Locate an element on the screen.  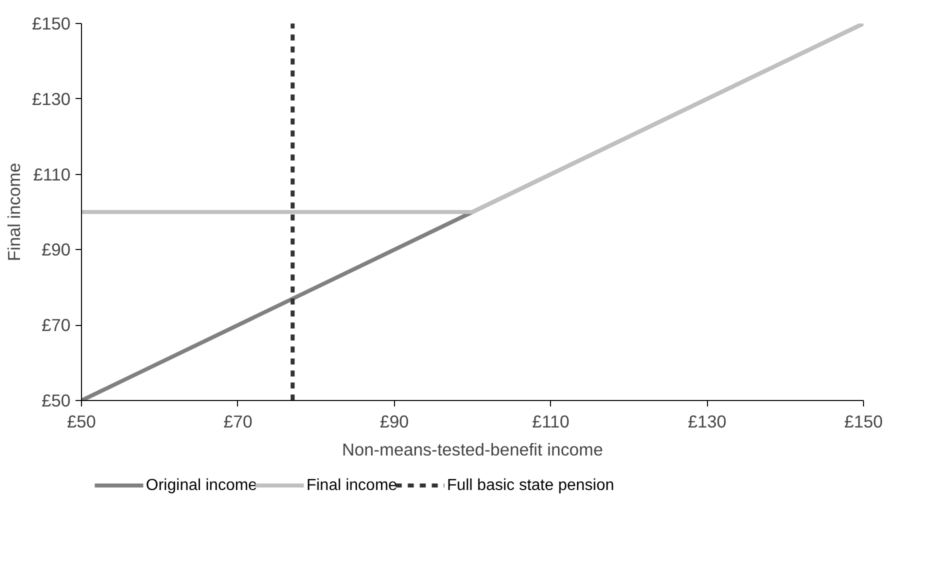
y-tick-label: £130 is located at coordinates (51, 98).